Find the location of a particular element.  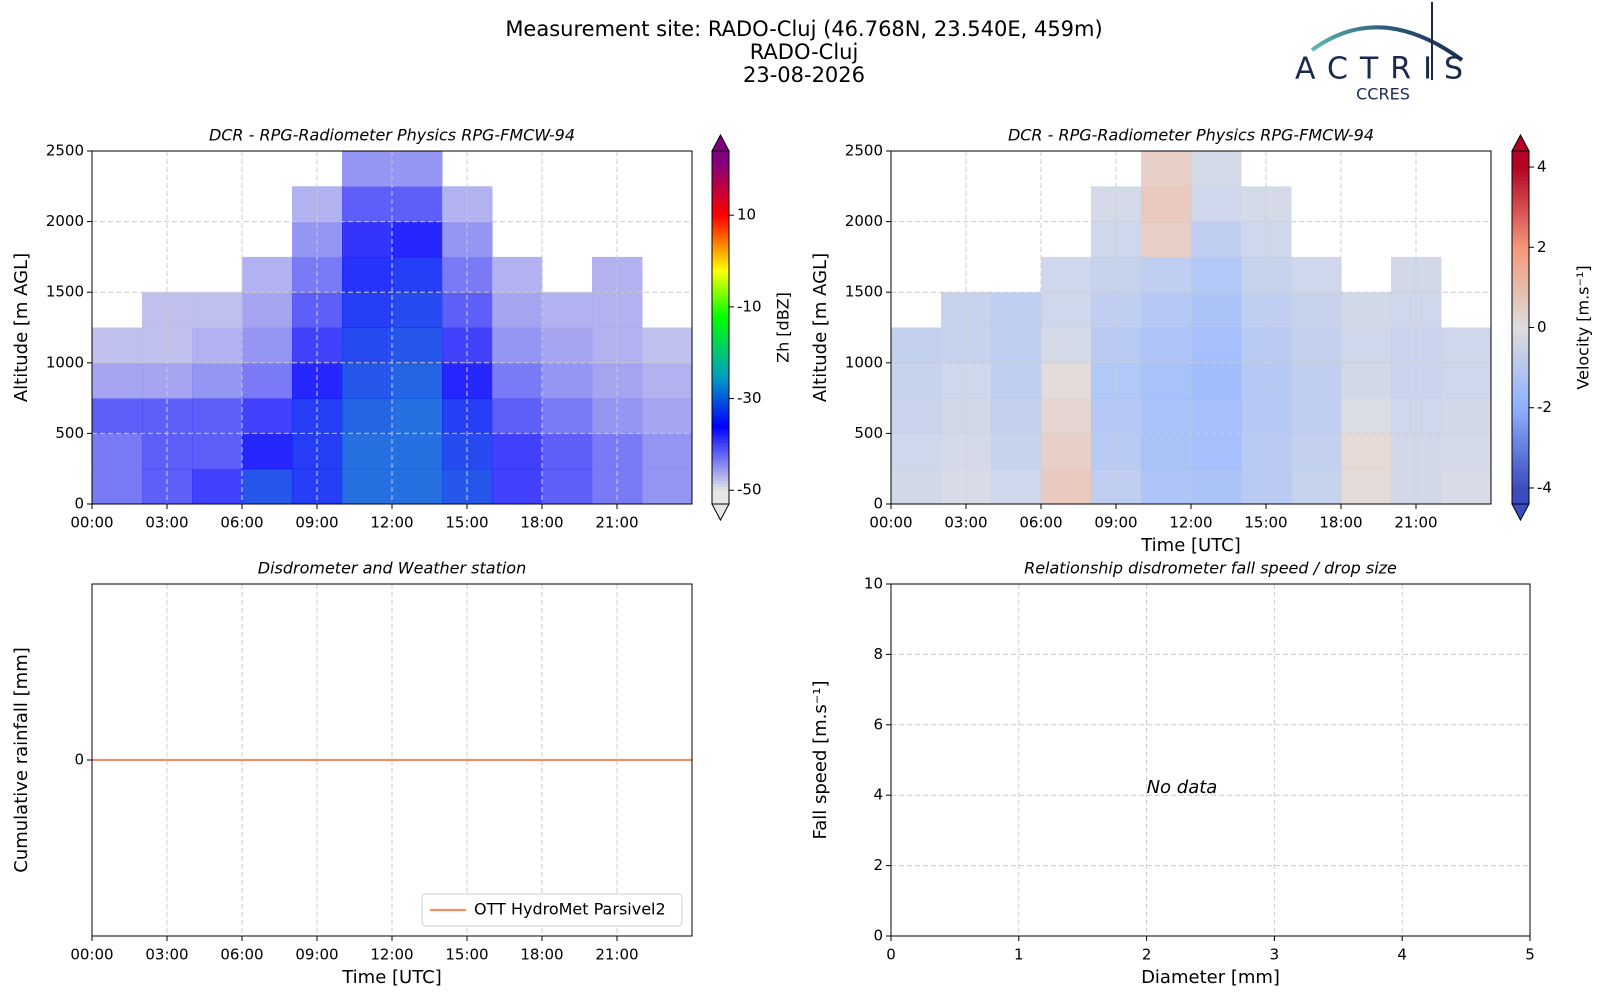

colorbar-tick-label: -50 is located at coordinates (749, 490).